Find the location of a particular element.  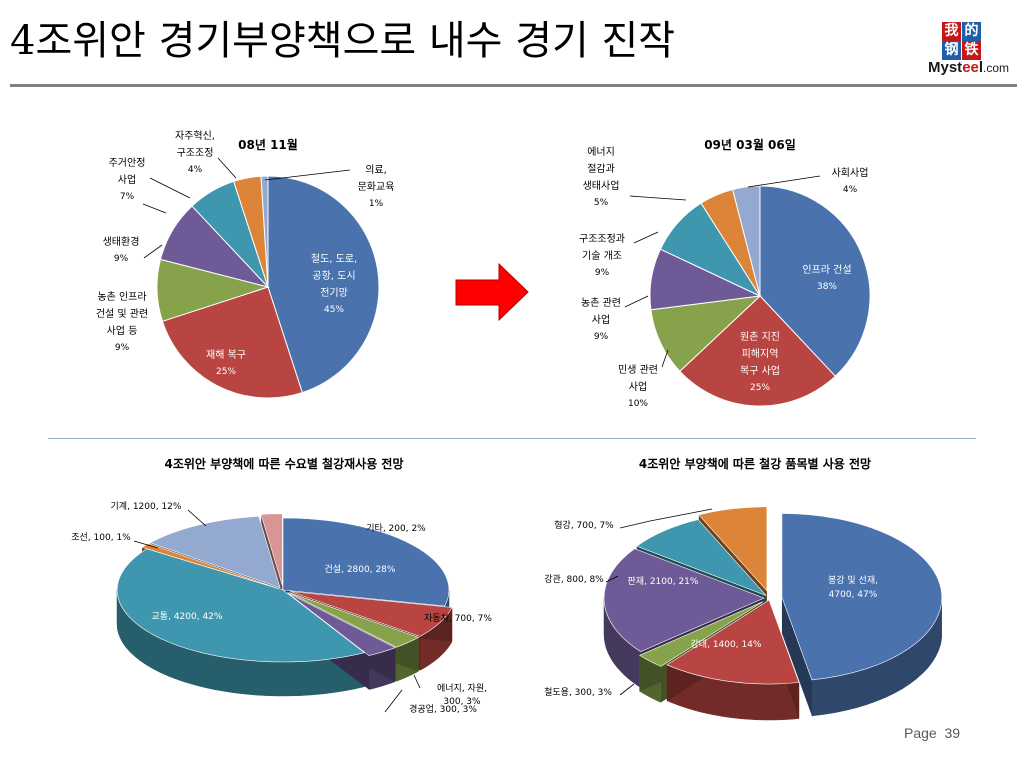

slice-label: 생태환경 is located at coordinates (121, 241).